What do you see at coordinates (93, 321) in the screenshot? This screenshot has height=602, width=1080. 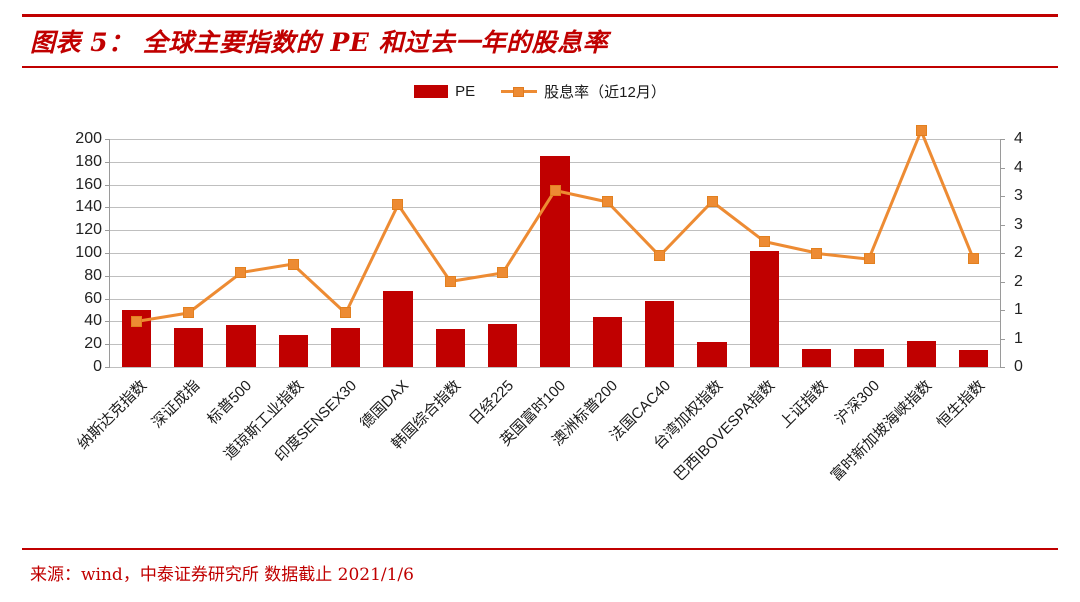 I see `left-axis-tick-label: 40` at bounding box center [93, 321].